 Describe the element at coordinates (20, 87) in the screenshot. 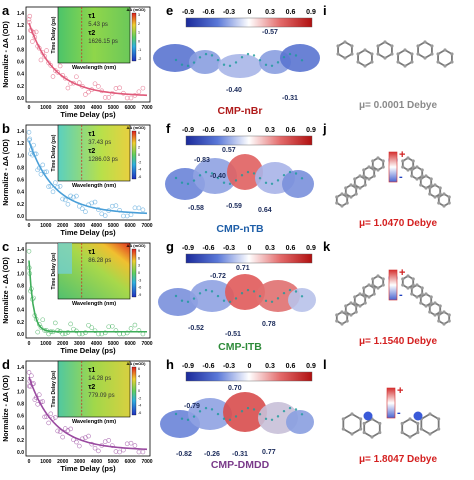

I see `y-tick-label: 0.2` at that location.